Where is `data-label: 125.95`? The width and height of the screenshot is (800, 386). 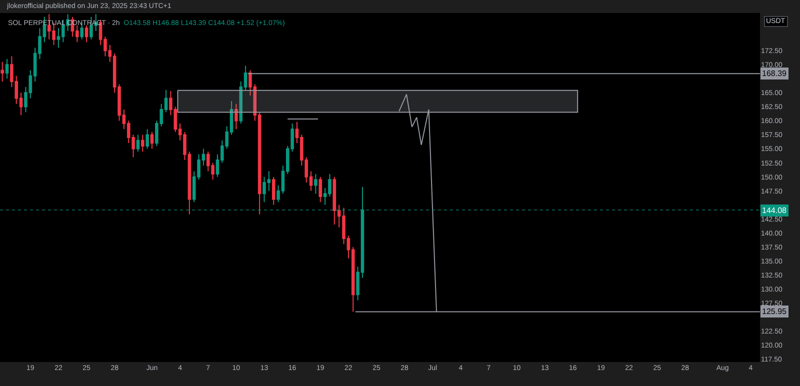 data-label: 125.95 is located at coordinates (775, 311).